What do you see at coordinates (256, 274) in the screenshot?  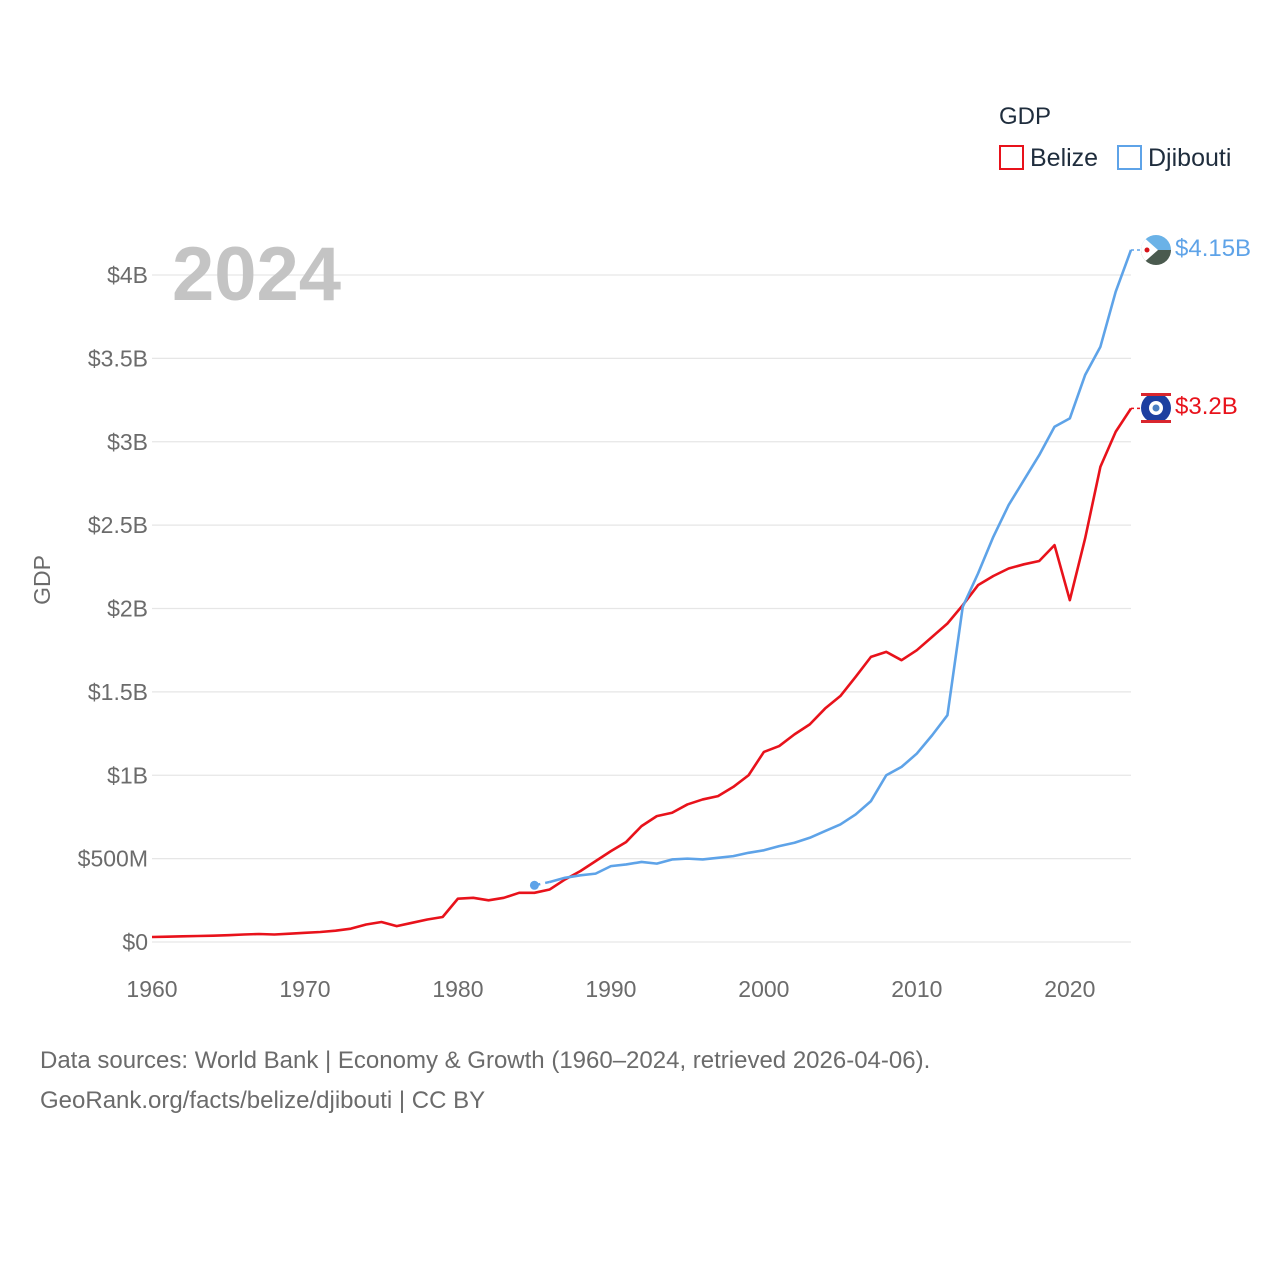 I see `year-watermark: 2024` at bounding box center [256, 274].